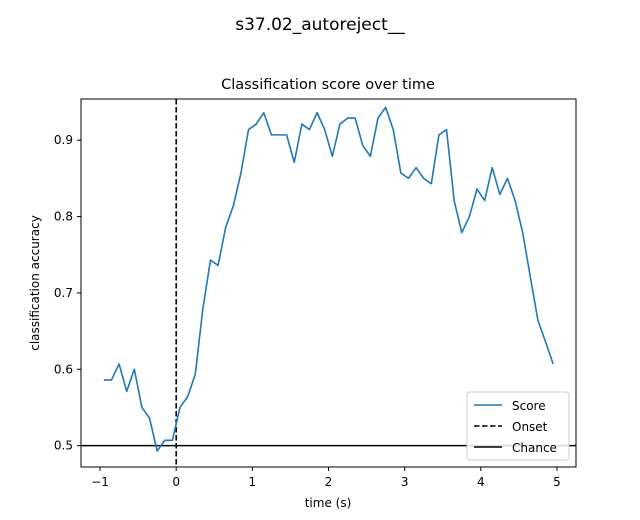 This screenshot has height=520, width=640. Describe the element at coordinates (557, 482) in the screenshot. I see `x-tick-label: 5` at that location.